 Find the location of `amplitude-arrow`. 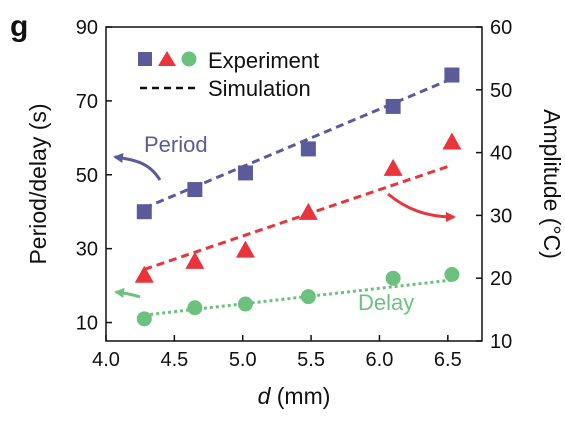

amplitude-arrow is located at coordinates (421, 207).